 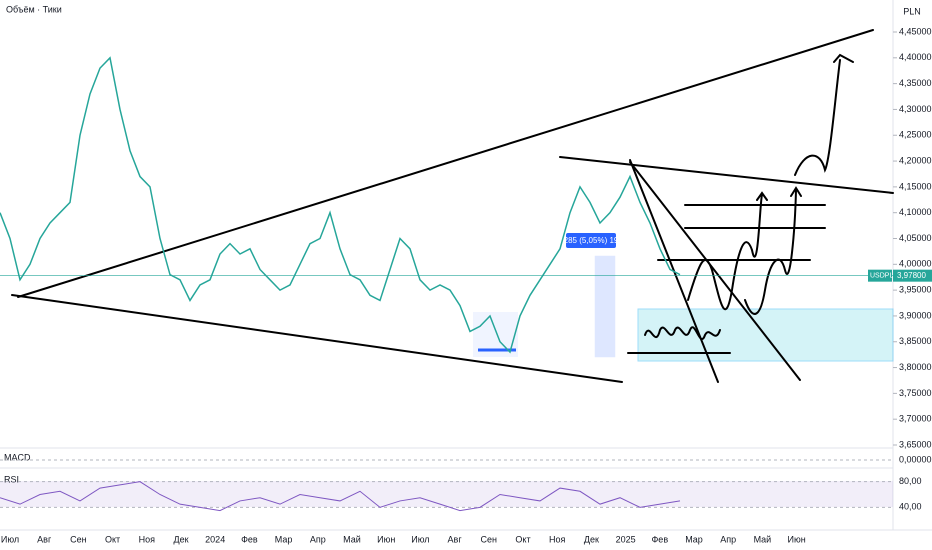 I want to click on y-tick-label: 3,65000, so click(x=915, y=444).